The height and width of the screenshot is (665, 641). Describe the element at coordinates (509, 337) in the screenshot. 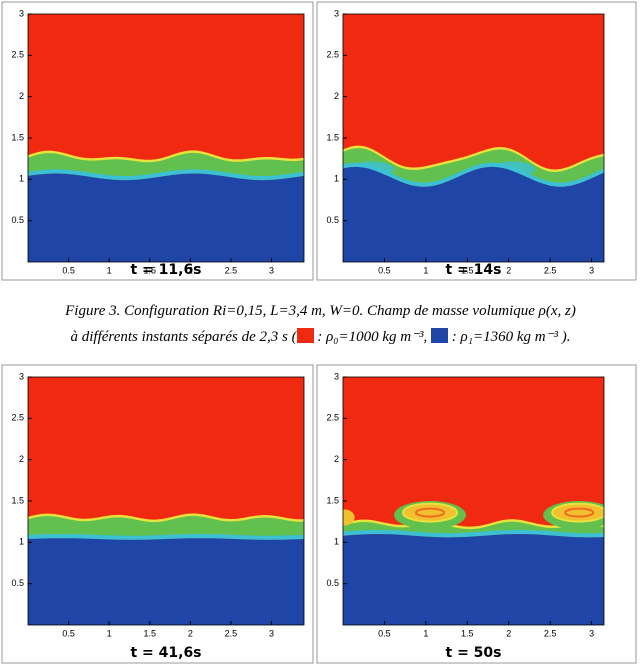

I see `legend-label: : ρ₁=1360 kg m⁻³ ).` at that location.